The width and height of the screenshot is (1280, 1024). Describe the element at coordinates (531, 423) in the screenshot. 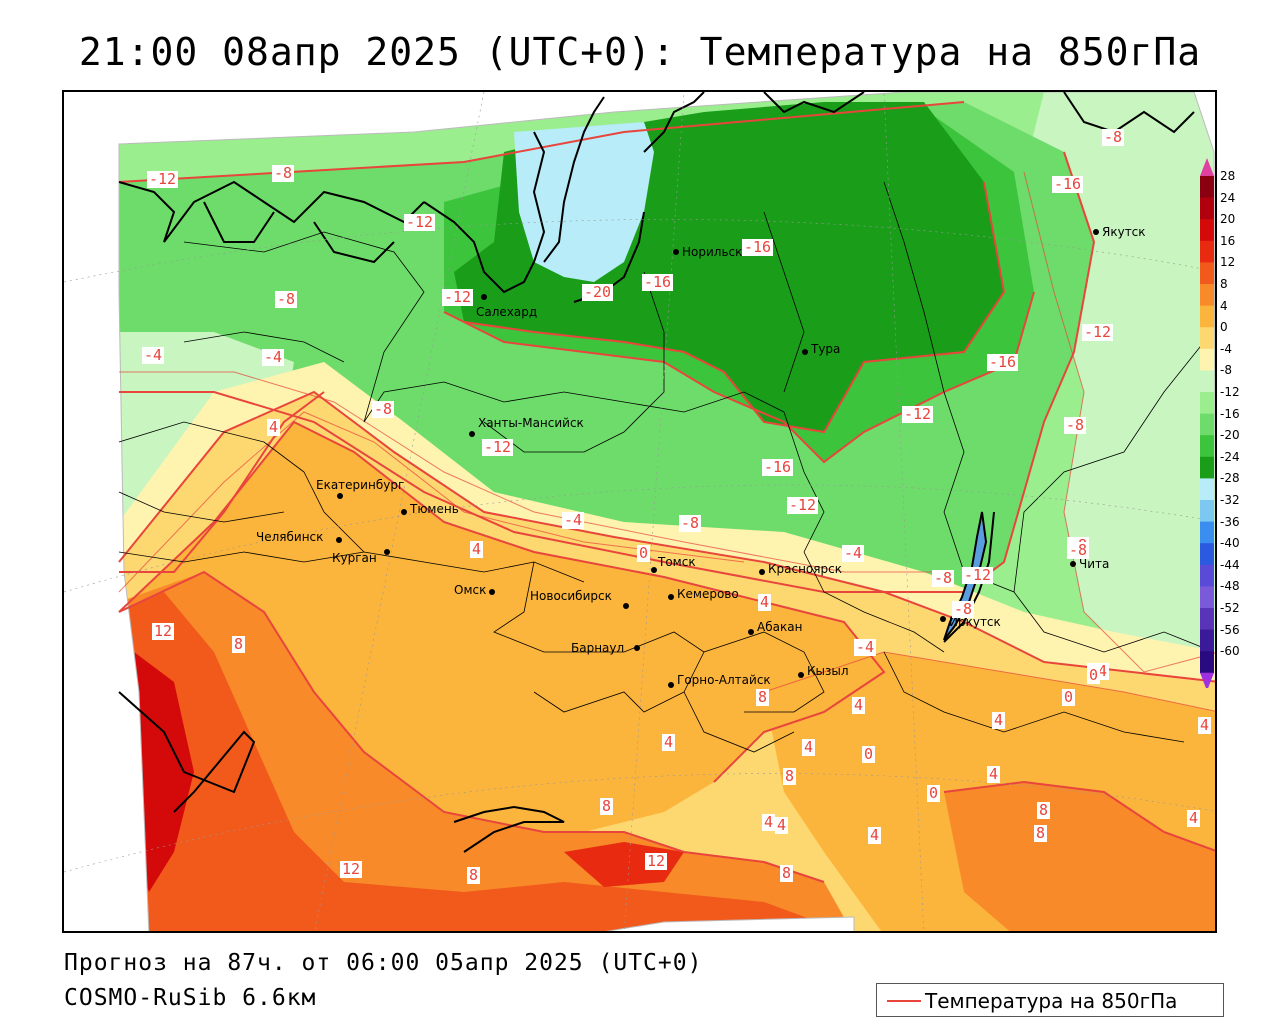

I see `city-khanty-mansiysk: Ханты-Мансийск` at that location.